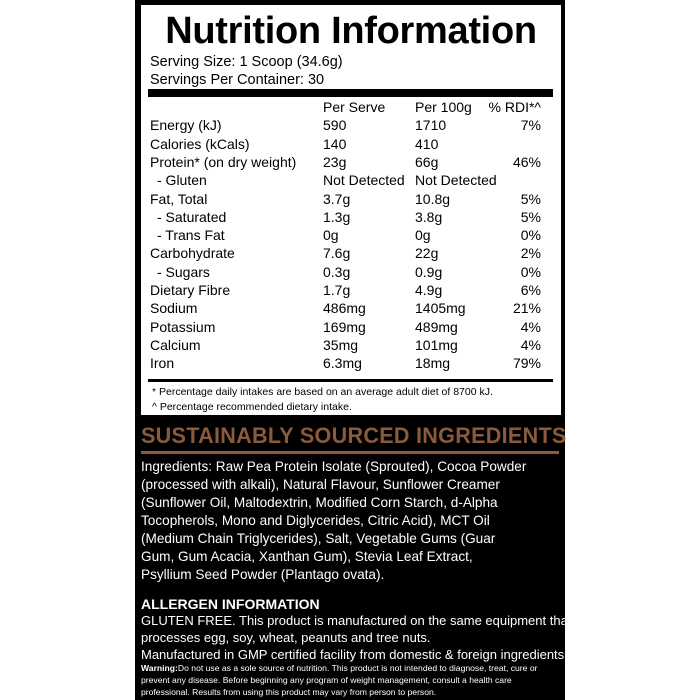  What do you see at coordinates (351, 162) in the screenshot?
I see `table-row: Protein* (on dry weight) 23g 66g 46%` at bounding box center [351, 162].